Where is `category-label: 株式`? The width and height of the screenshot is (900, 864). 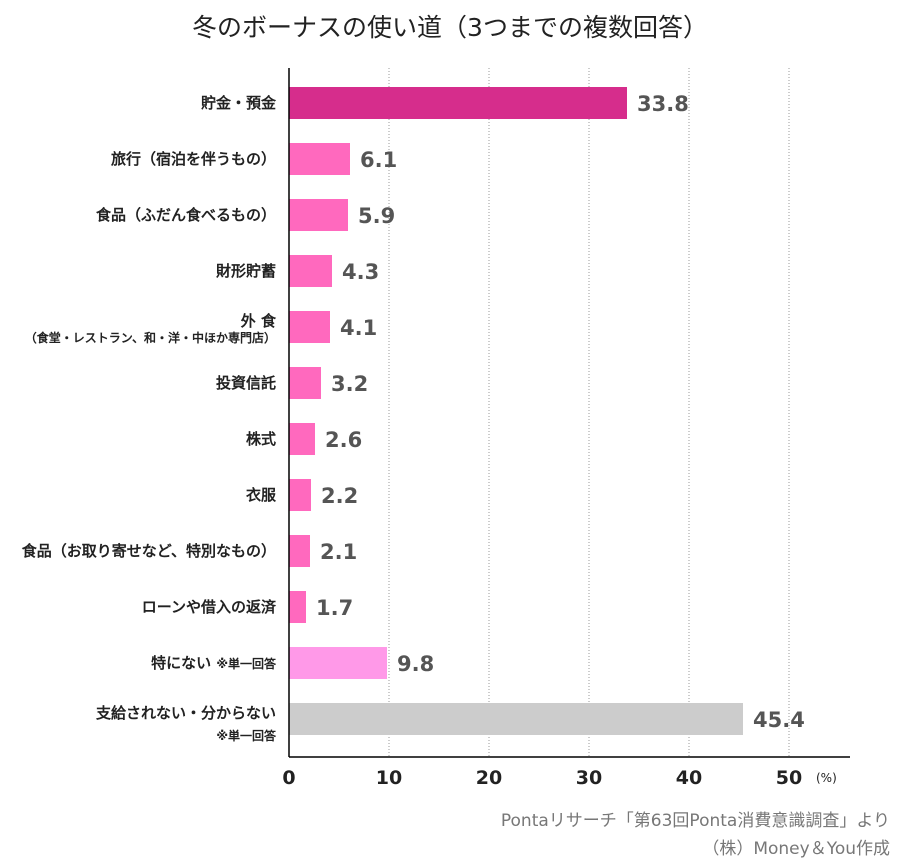 category-label: 株式 is located at coordinates (261, 439).